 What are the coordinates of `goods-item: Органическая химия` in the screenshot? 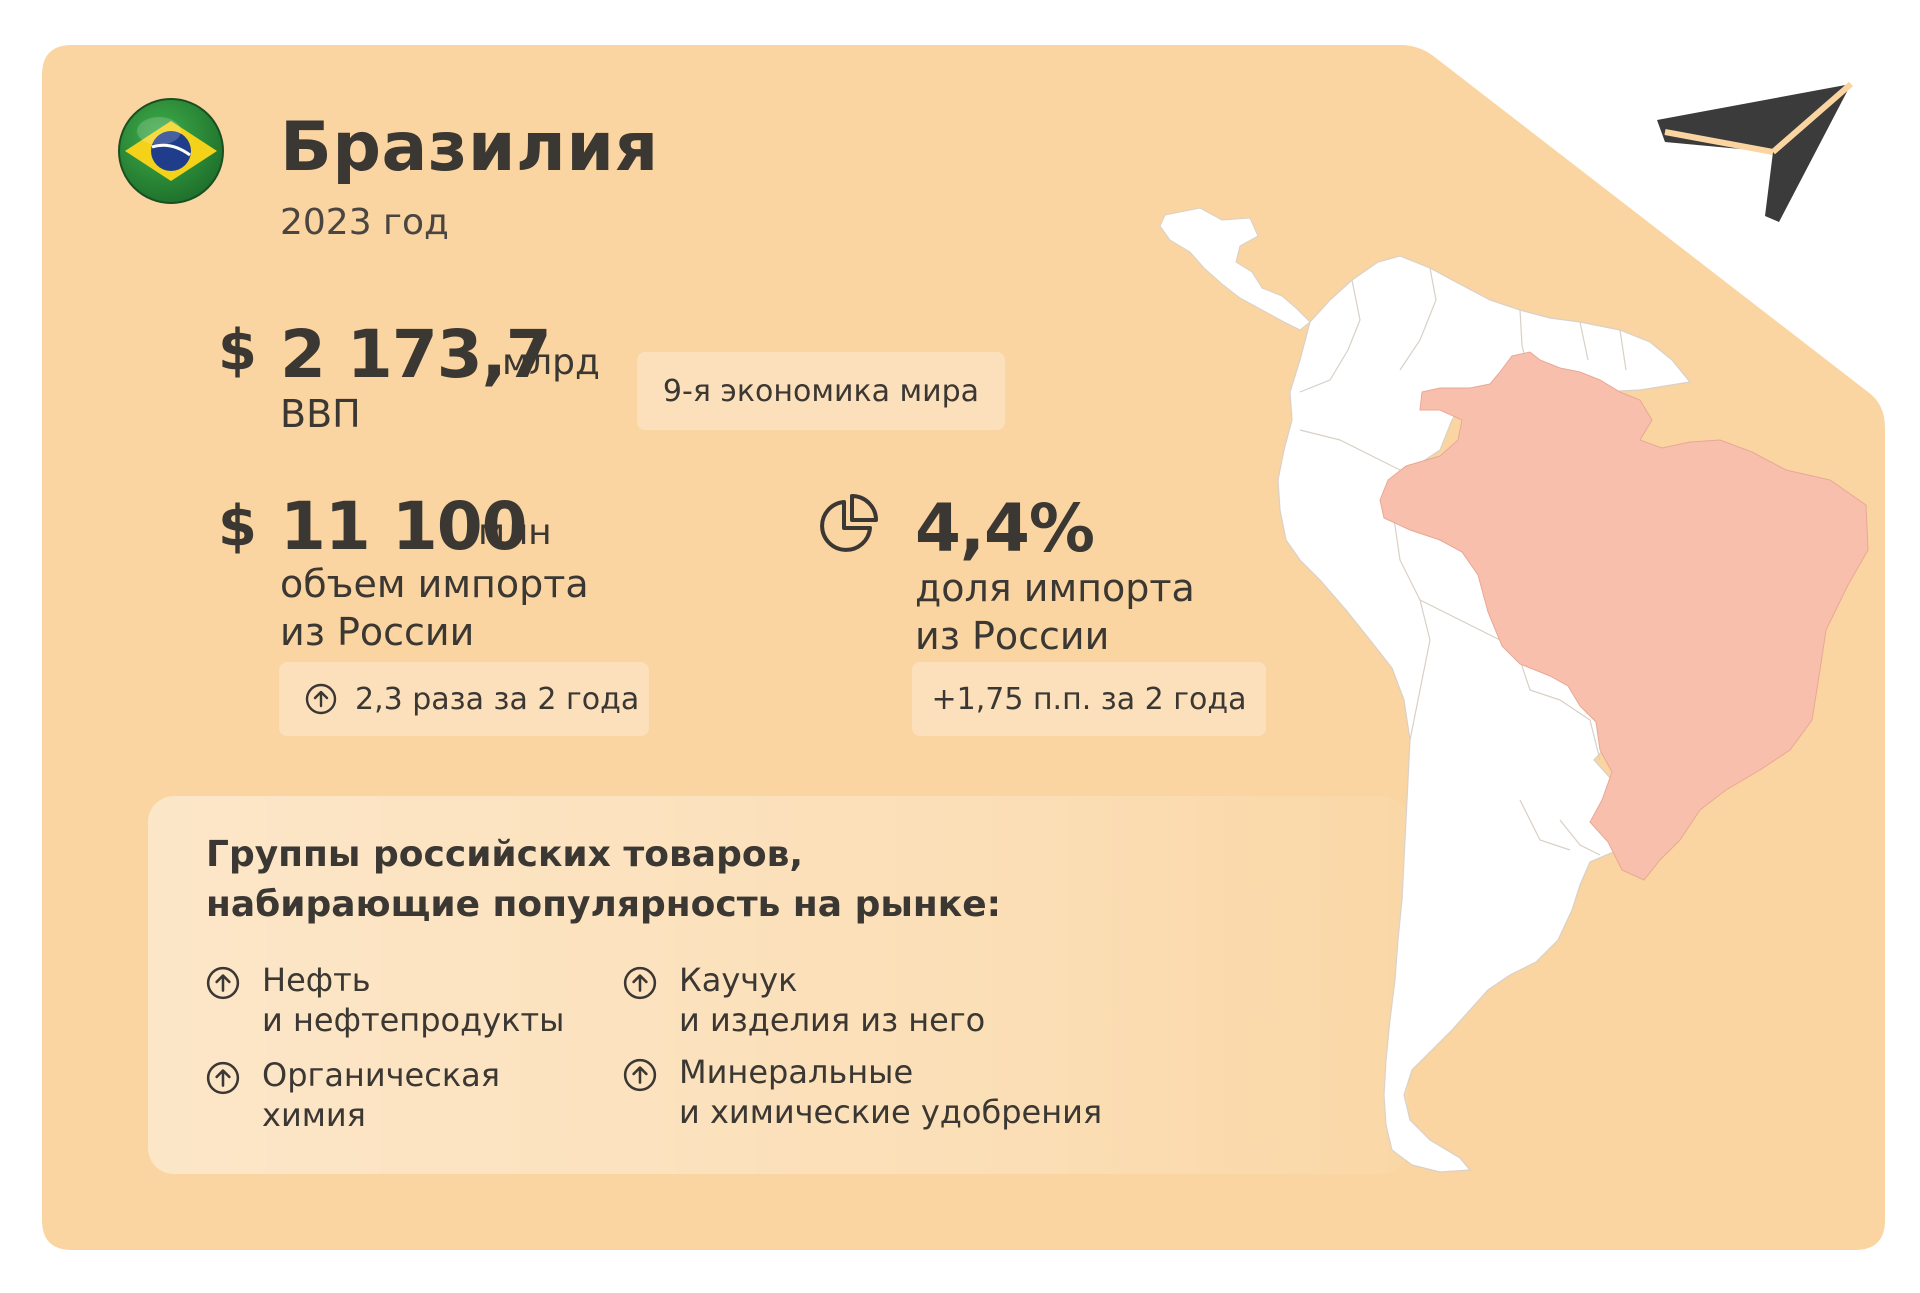 It's located at (353, 1095).